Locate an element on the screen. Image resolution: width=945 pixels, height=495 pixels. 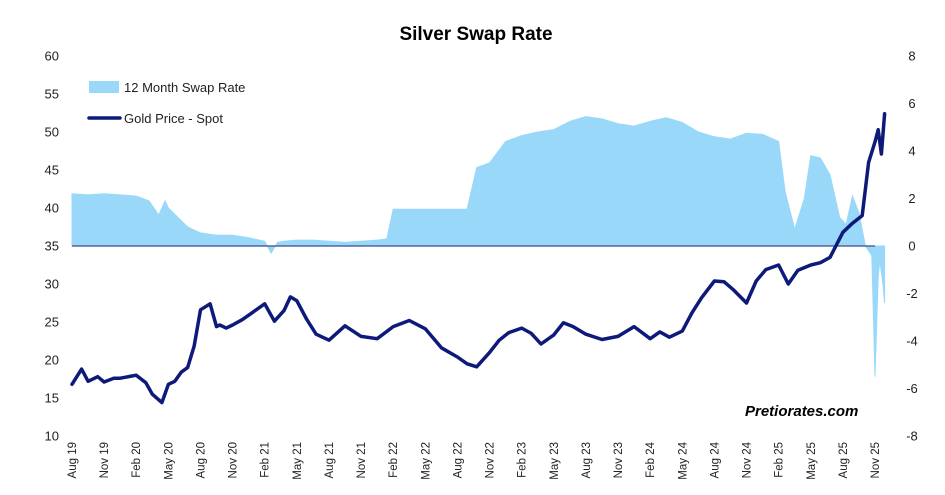
y-left-tick: 10 is located at coordinates (52, 436).